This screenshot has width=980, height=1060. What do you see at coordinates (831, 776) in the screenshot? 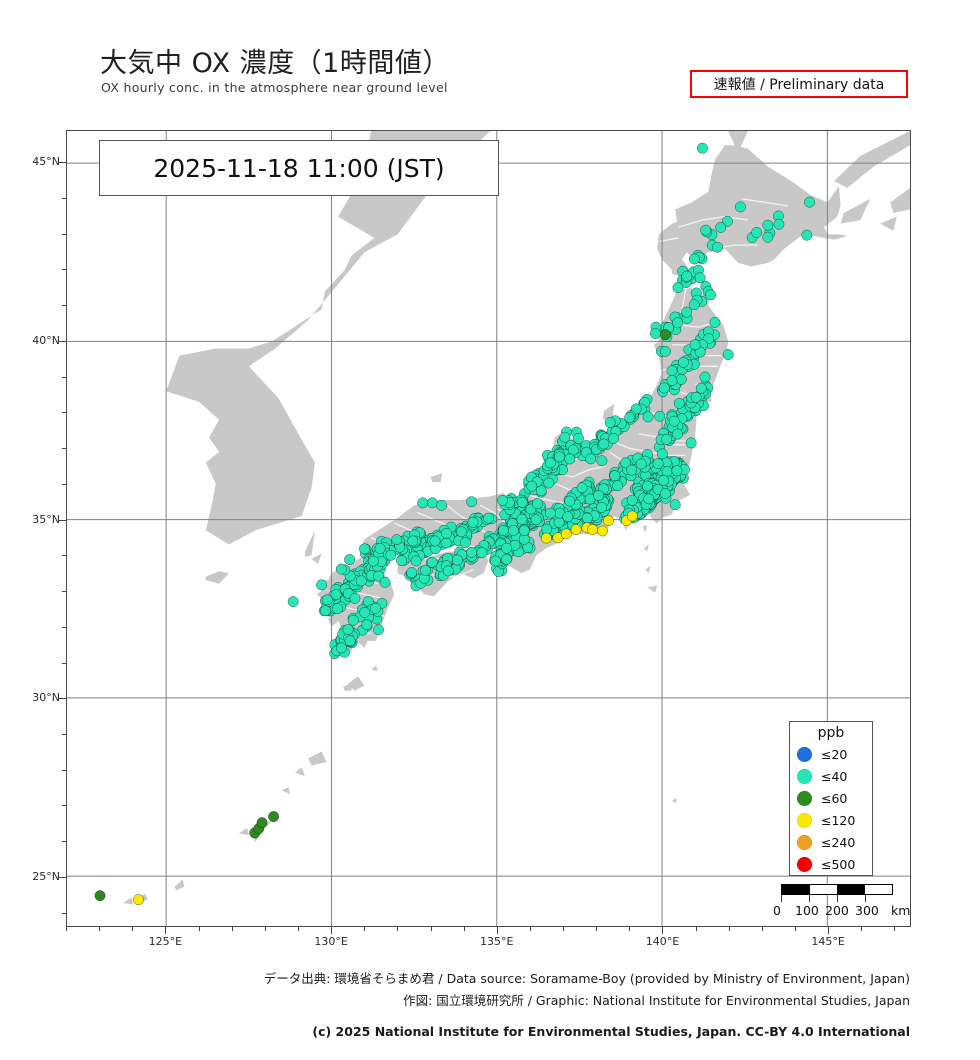
I see `legend-entry: ≤40` at bounding box center [831, 776].